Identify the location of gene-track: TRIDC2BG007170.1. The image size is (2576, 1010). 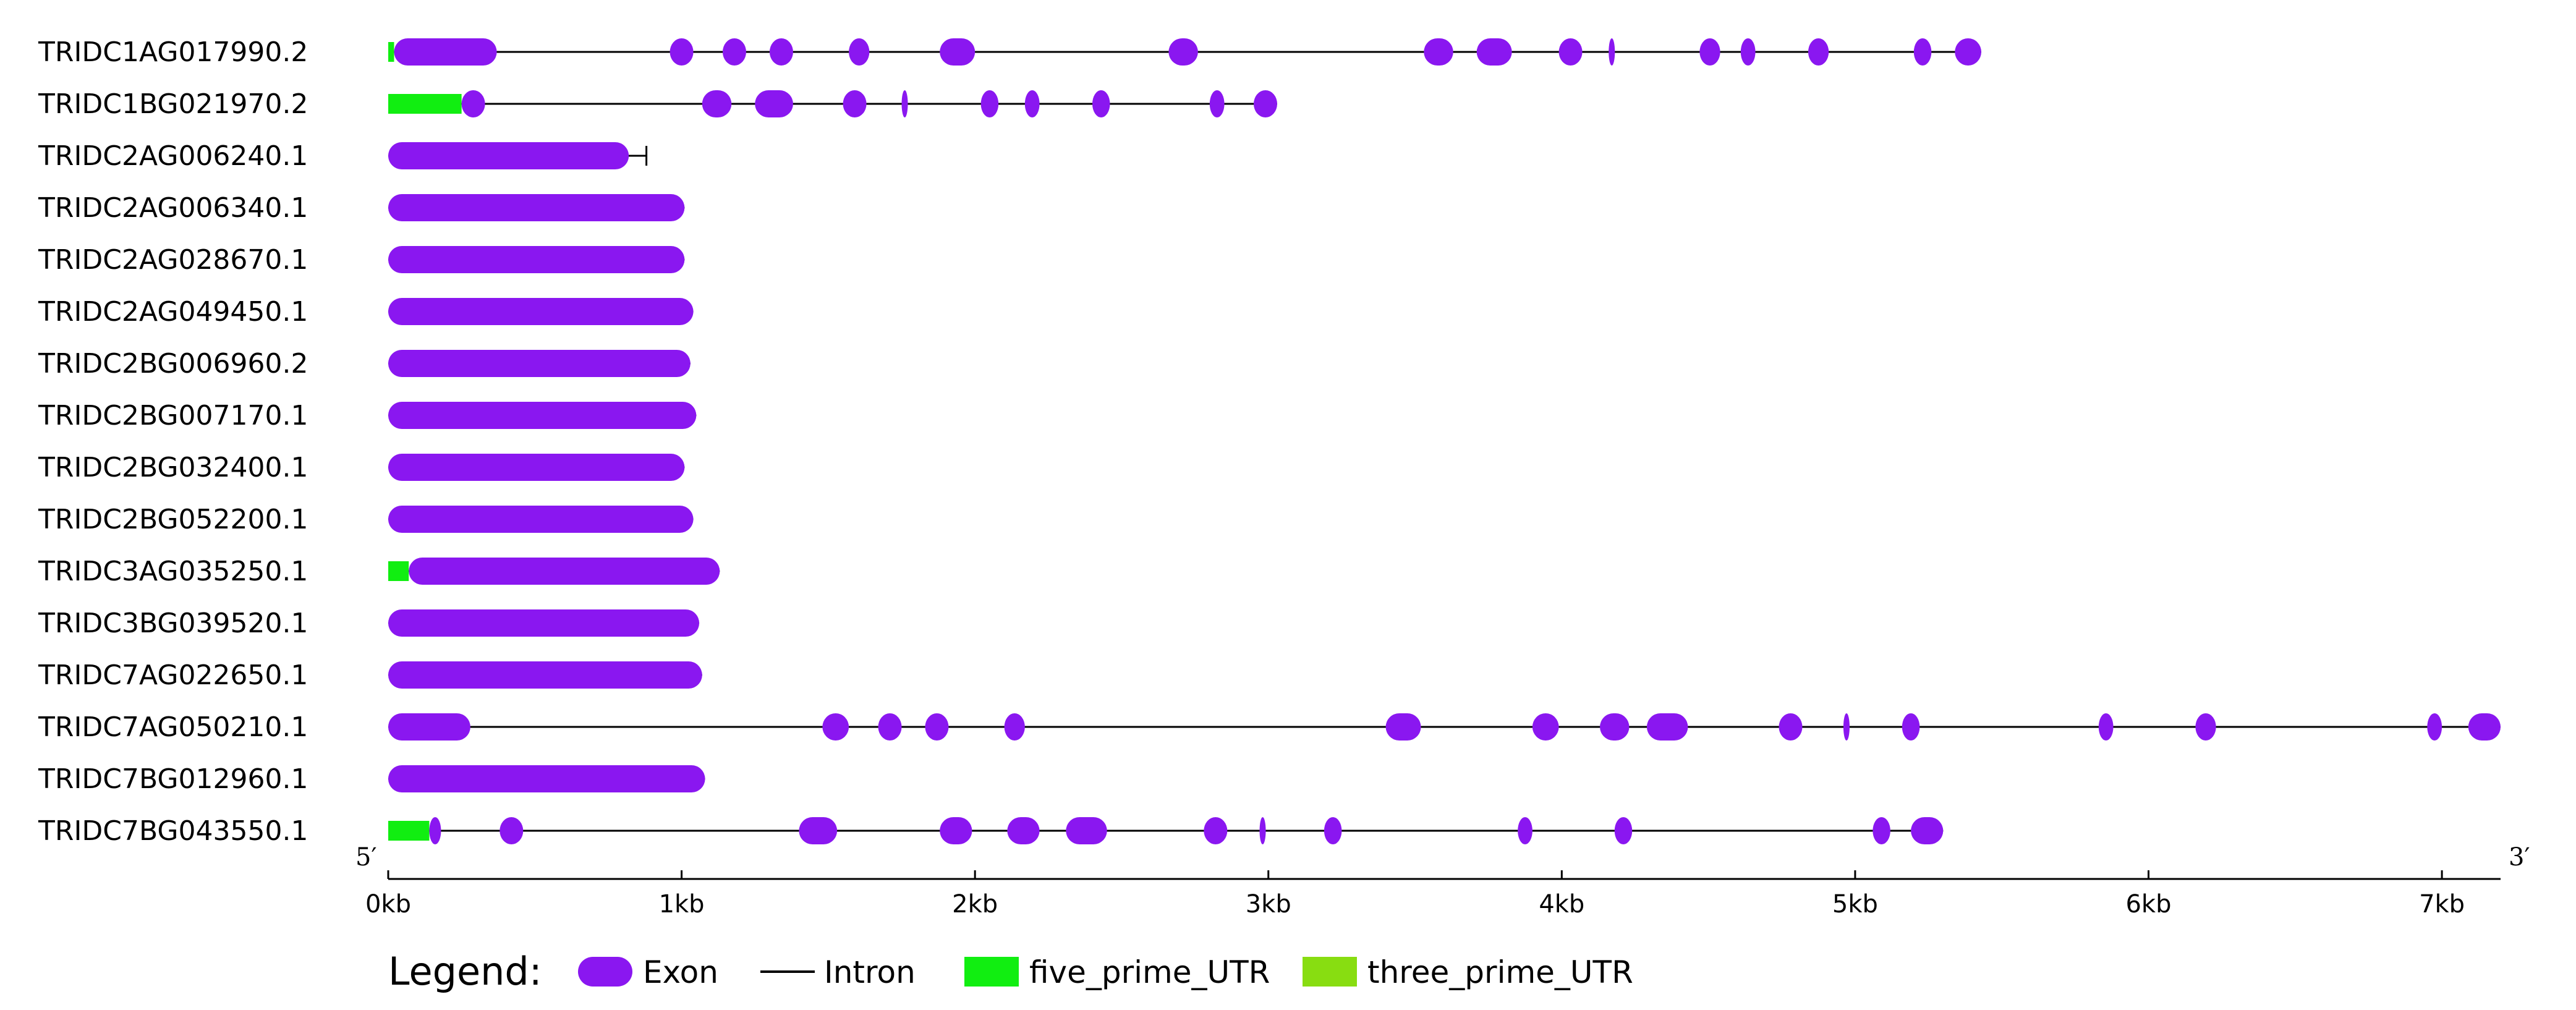
(367, 415).